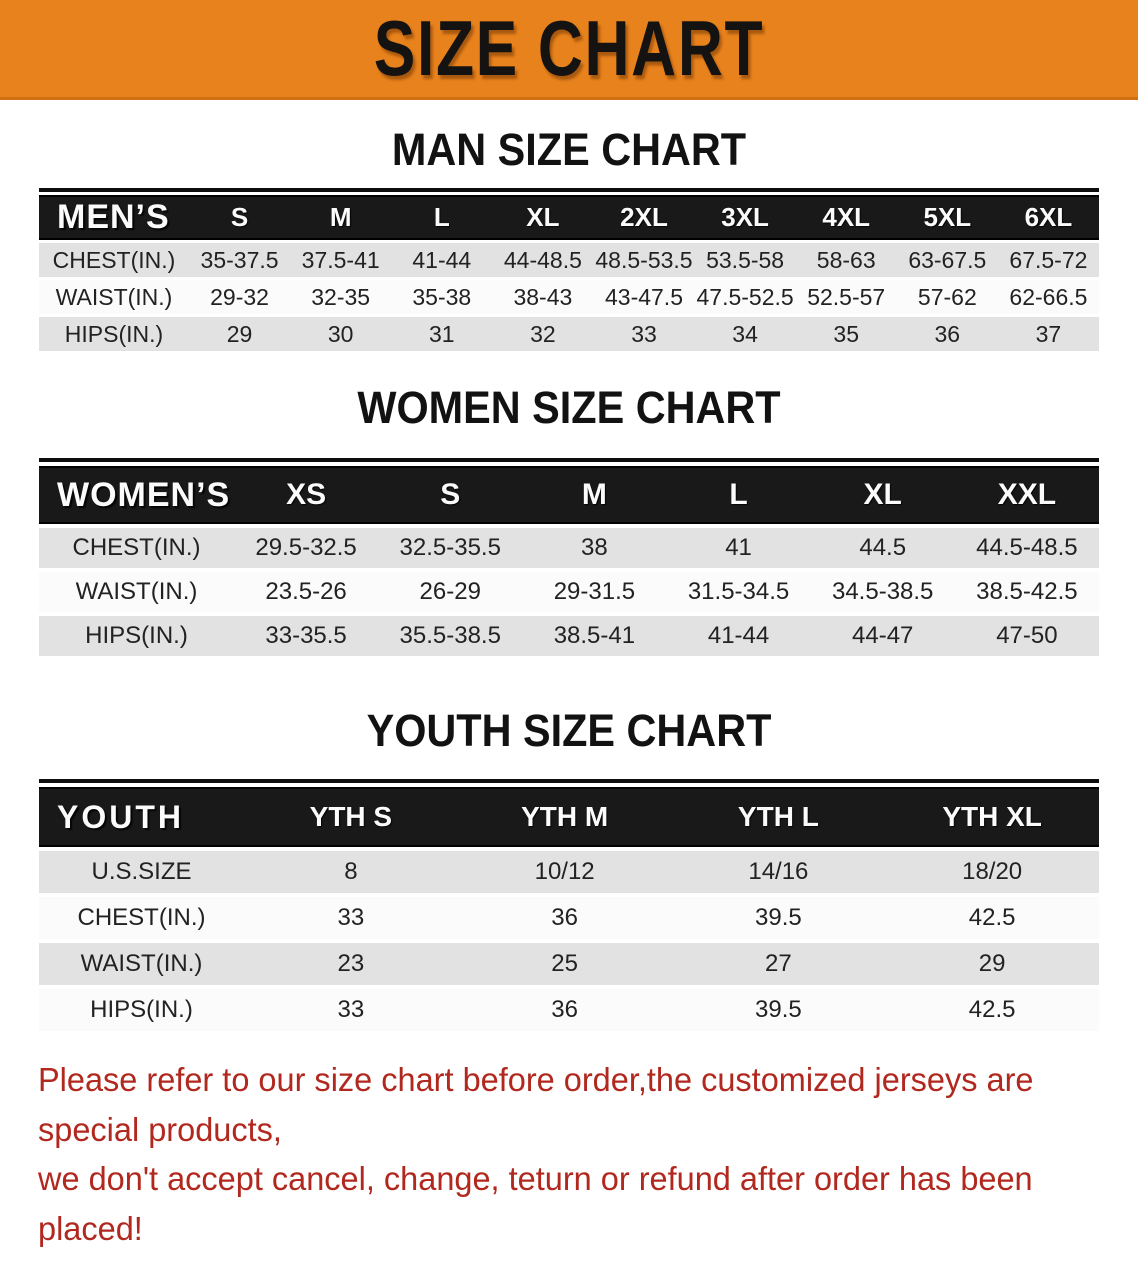 The height and width of the screenshot is (1271, 1138). Describe the element at coordinates (569, 149) in the screenshot. I see `men-section-heading: MAN SIZE CHART` at that location.